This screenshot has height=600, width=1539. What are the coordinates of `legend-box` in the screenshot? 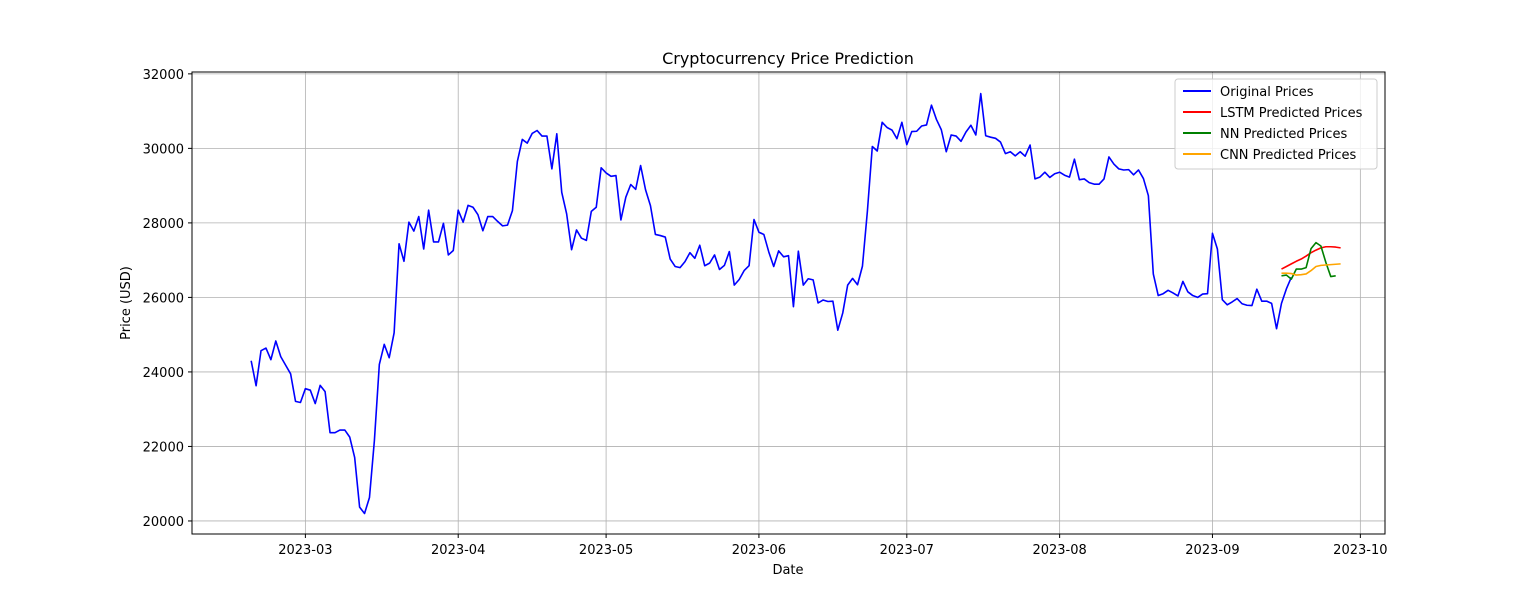 It's located at (1276, 124).